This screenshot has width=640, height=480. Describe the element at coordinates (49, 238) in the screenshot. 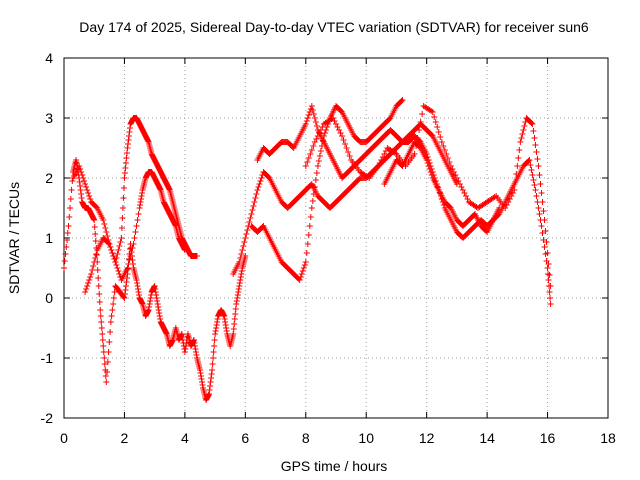

I see `y-tick-label: 1` at that location.